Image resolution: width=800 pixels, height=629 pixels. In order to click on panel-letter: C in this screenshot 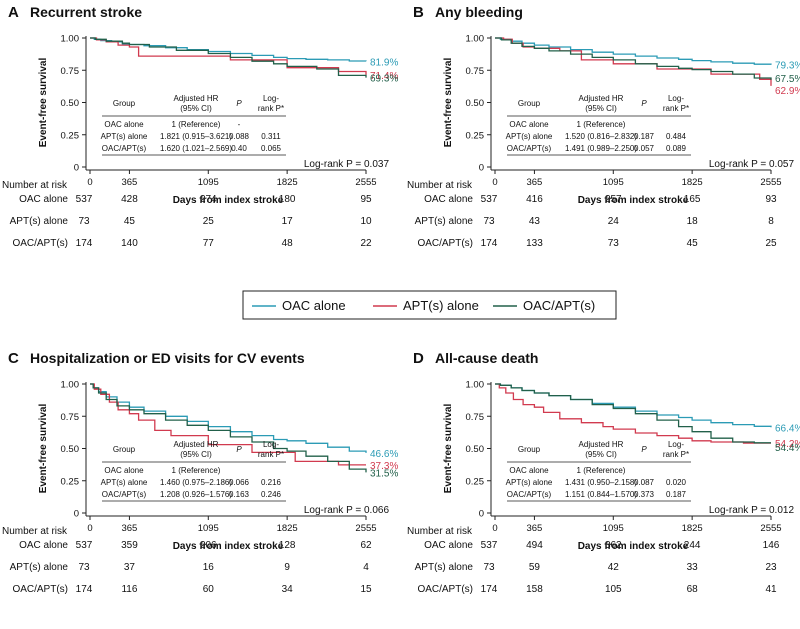, I will do `click(13, 358)`.